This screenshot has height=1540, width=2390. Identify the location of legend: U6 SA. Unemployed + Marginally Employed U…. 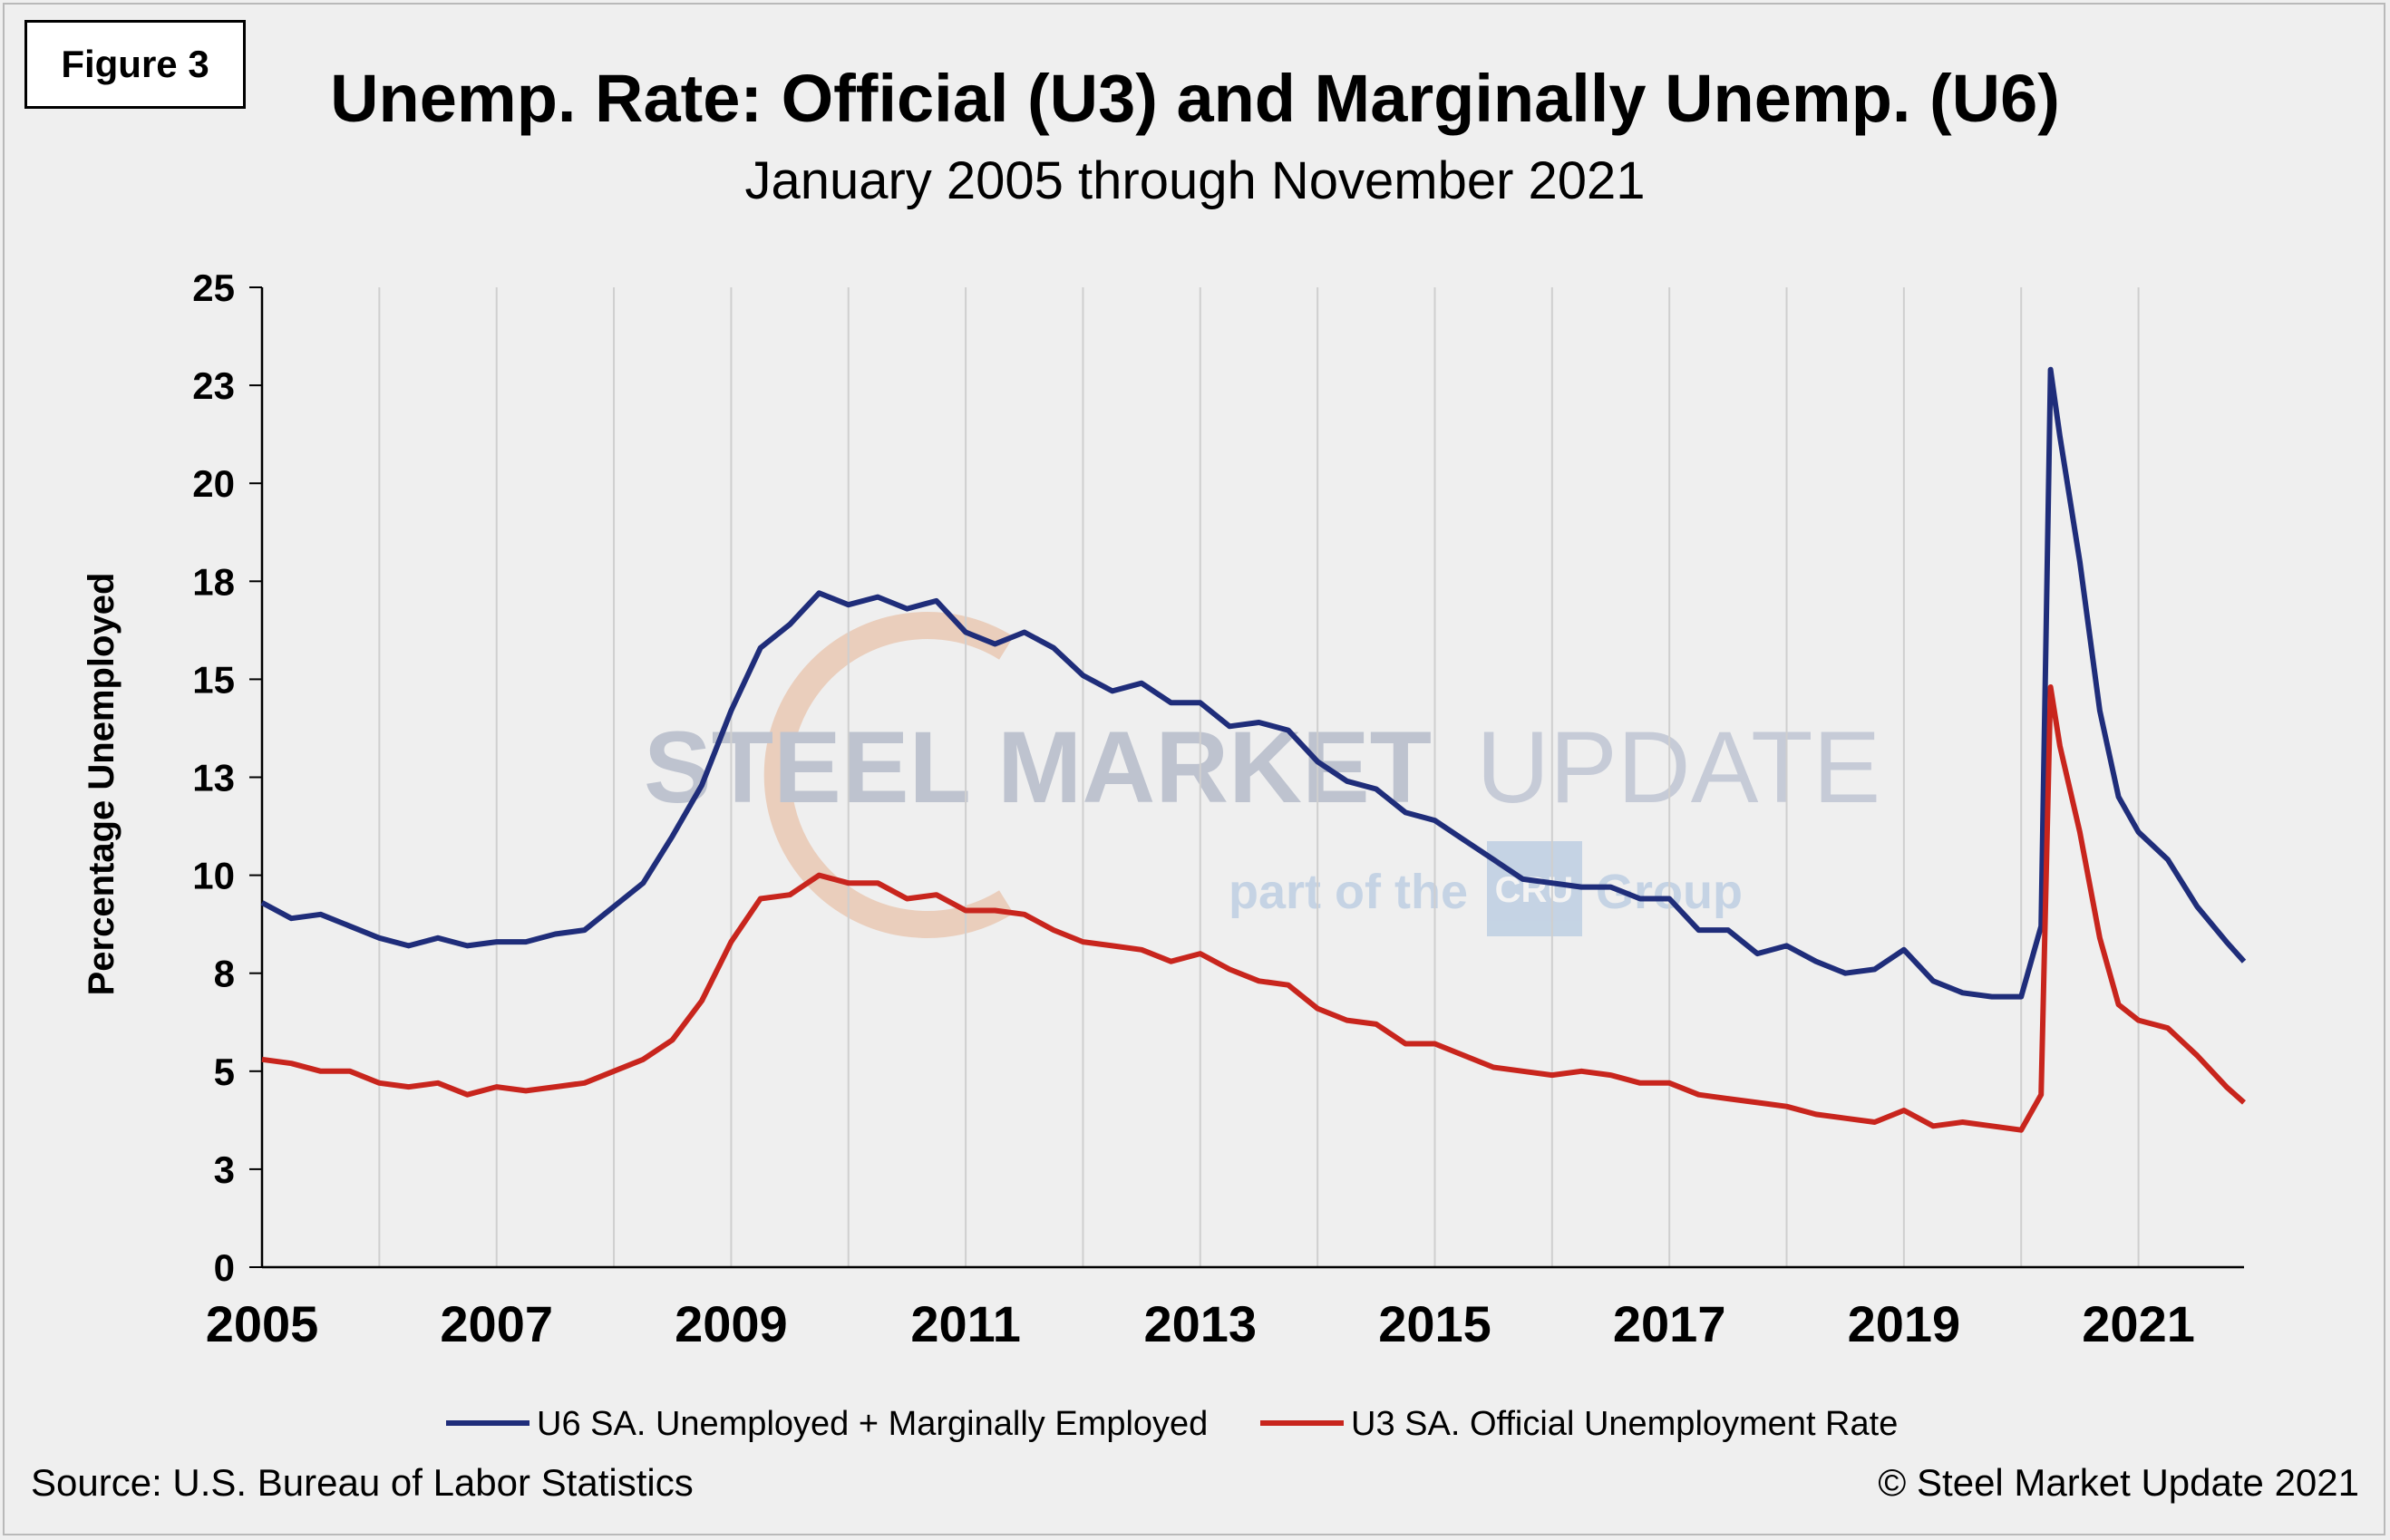
(1172, 1424).